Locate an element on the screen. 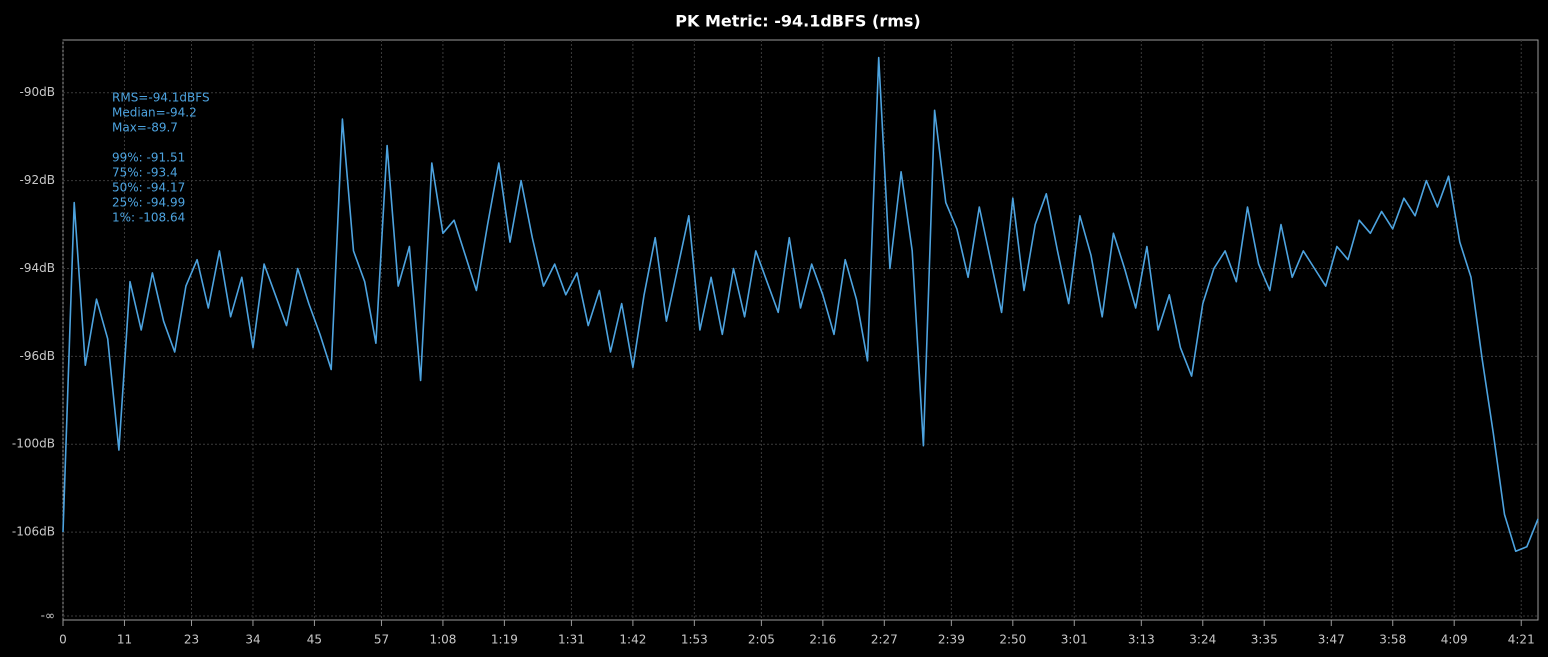  stats-text: 1%: -108.64 is located at coordinates (148, 218).